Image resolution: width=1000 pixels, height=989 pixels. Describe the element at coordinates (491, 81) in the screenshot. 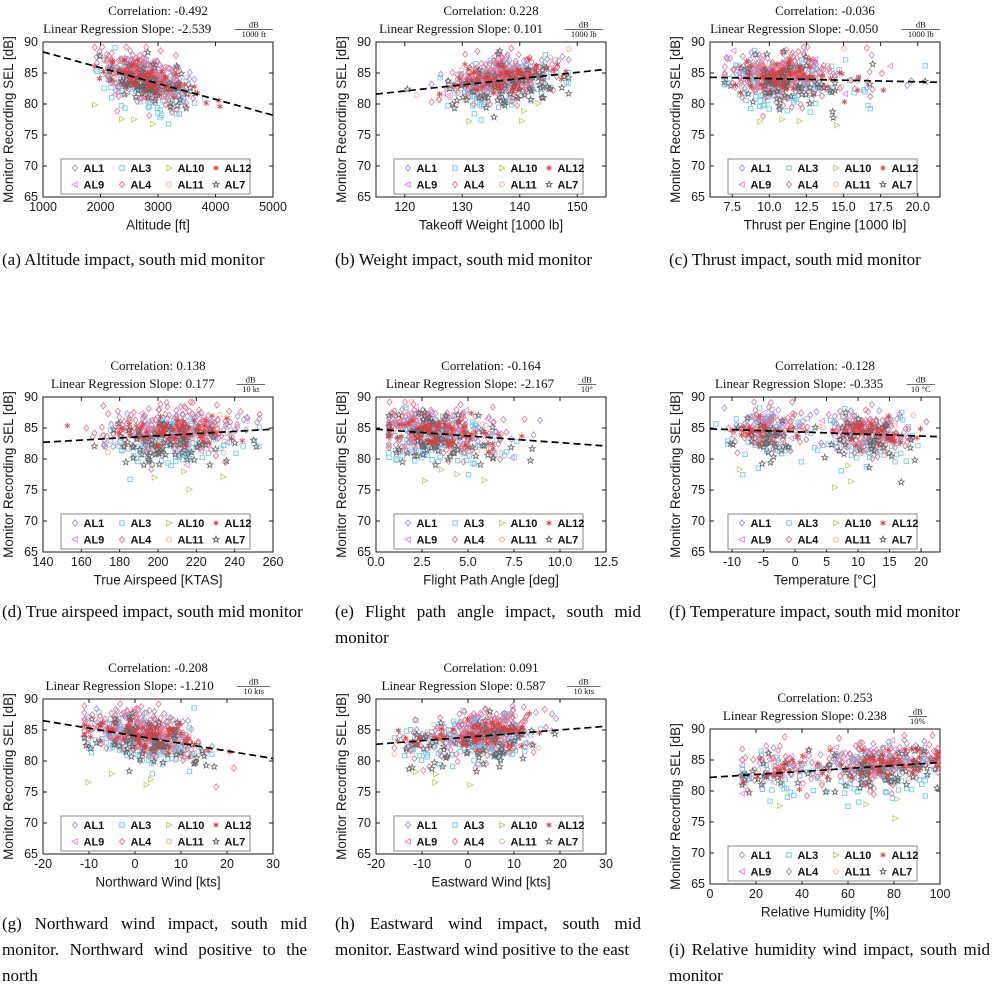

I see `trend-line` at that location.